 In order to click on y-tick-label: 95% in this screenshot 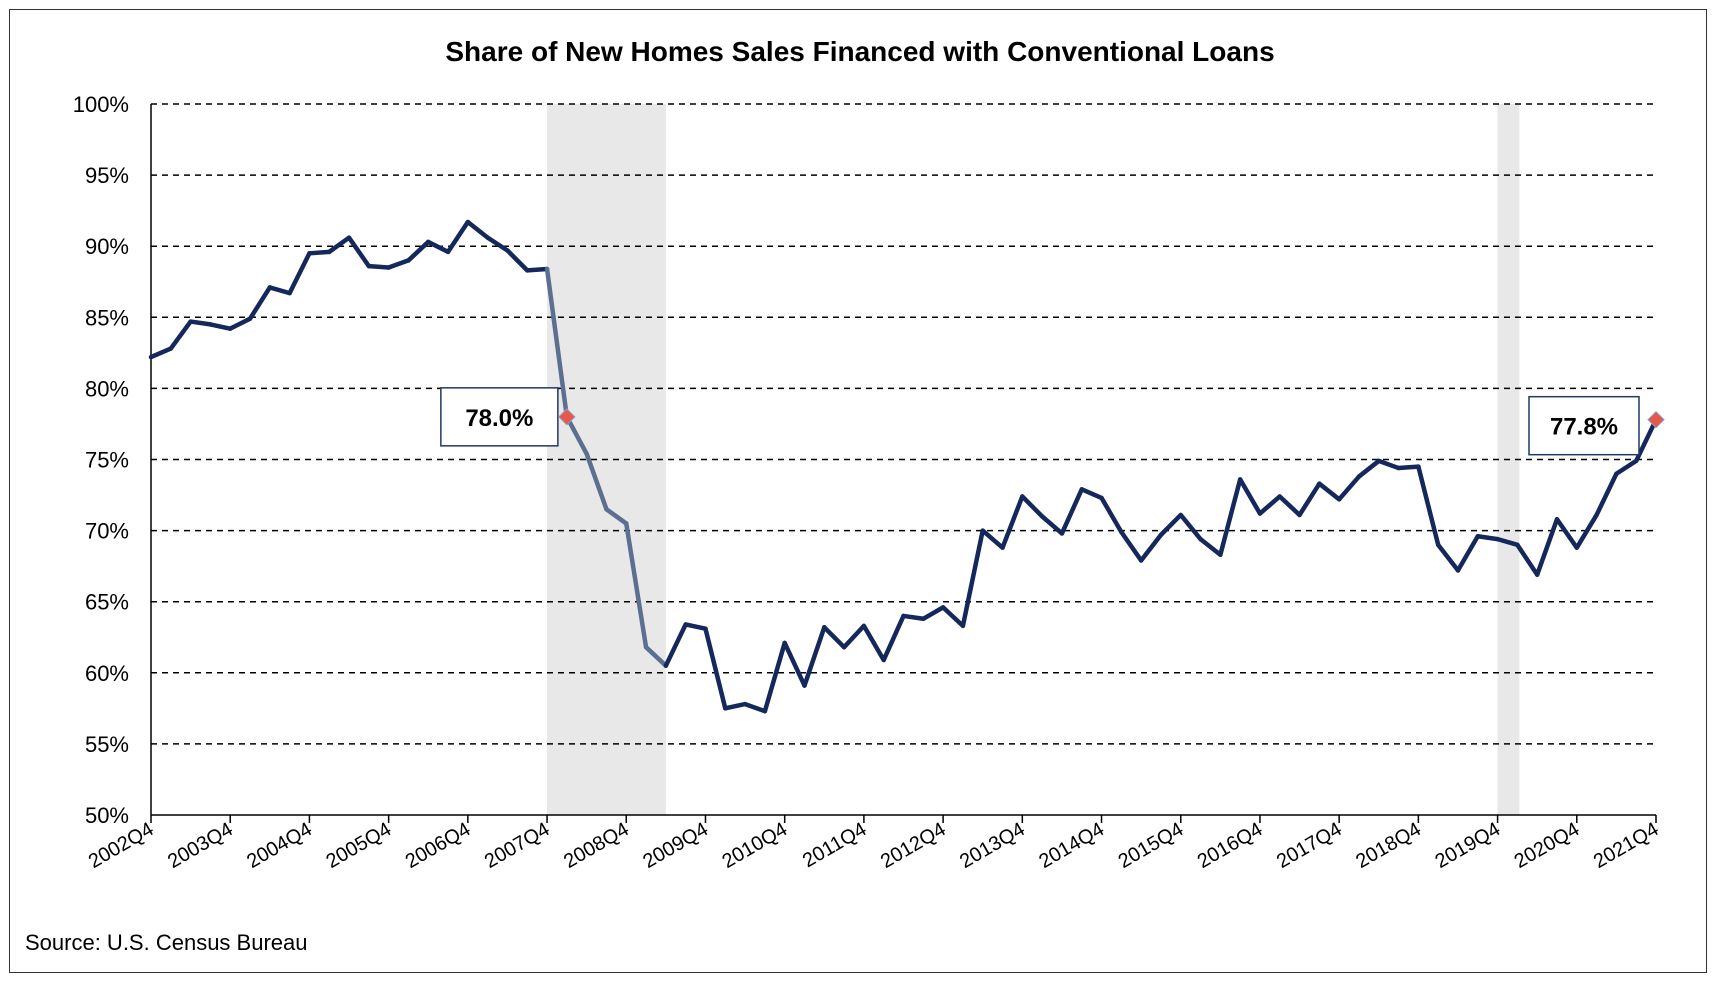, I will do `click(107, 175)`.